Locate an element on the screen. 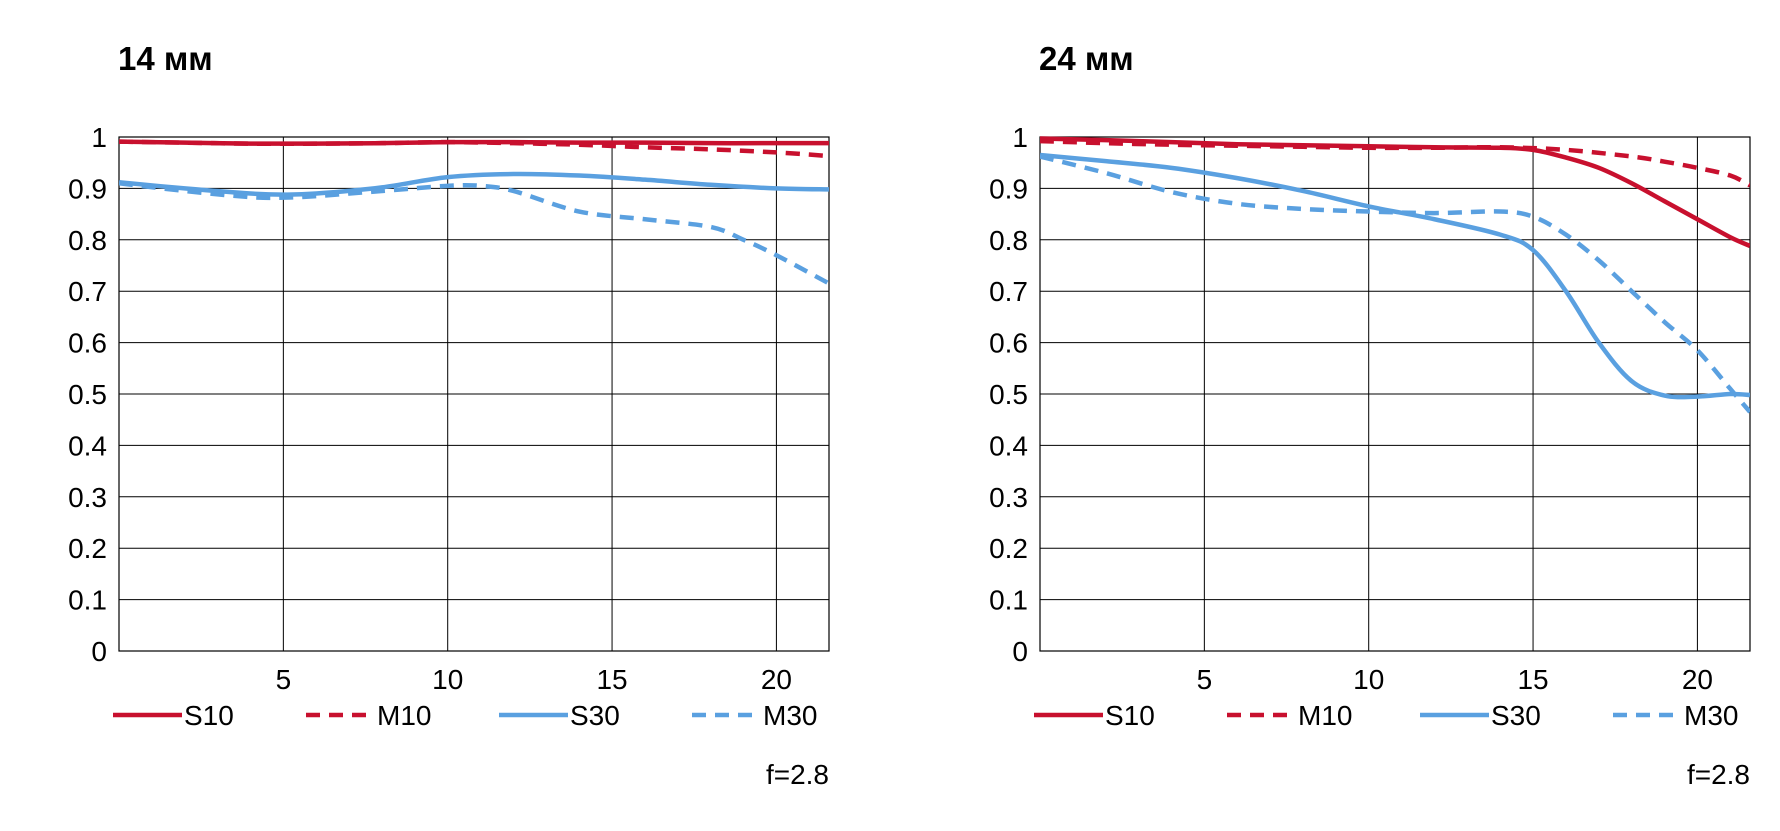 Image resolution: width=1780 pixels, height=831 pixels. chart-title: 14 мм is located at coordinates (165, 58).